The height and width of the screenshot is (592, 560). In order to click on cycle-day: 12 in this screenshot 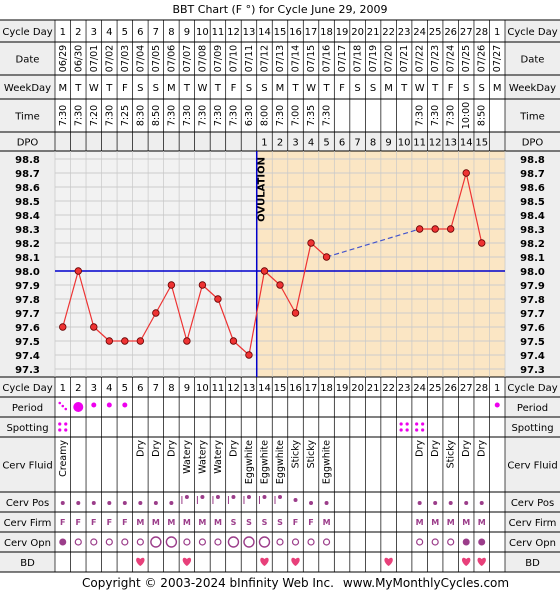, I will do `click(233, 388)`.